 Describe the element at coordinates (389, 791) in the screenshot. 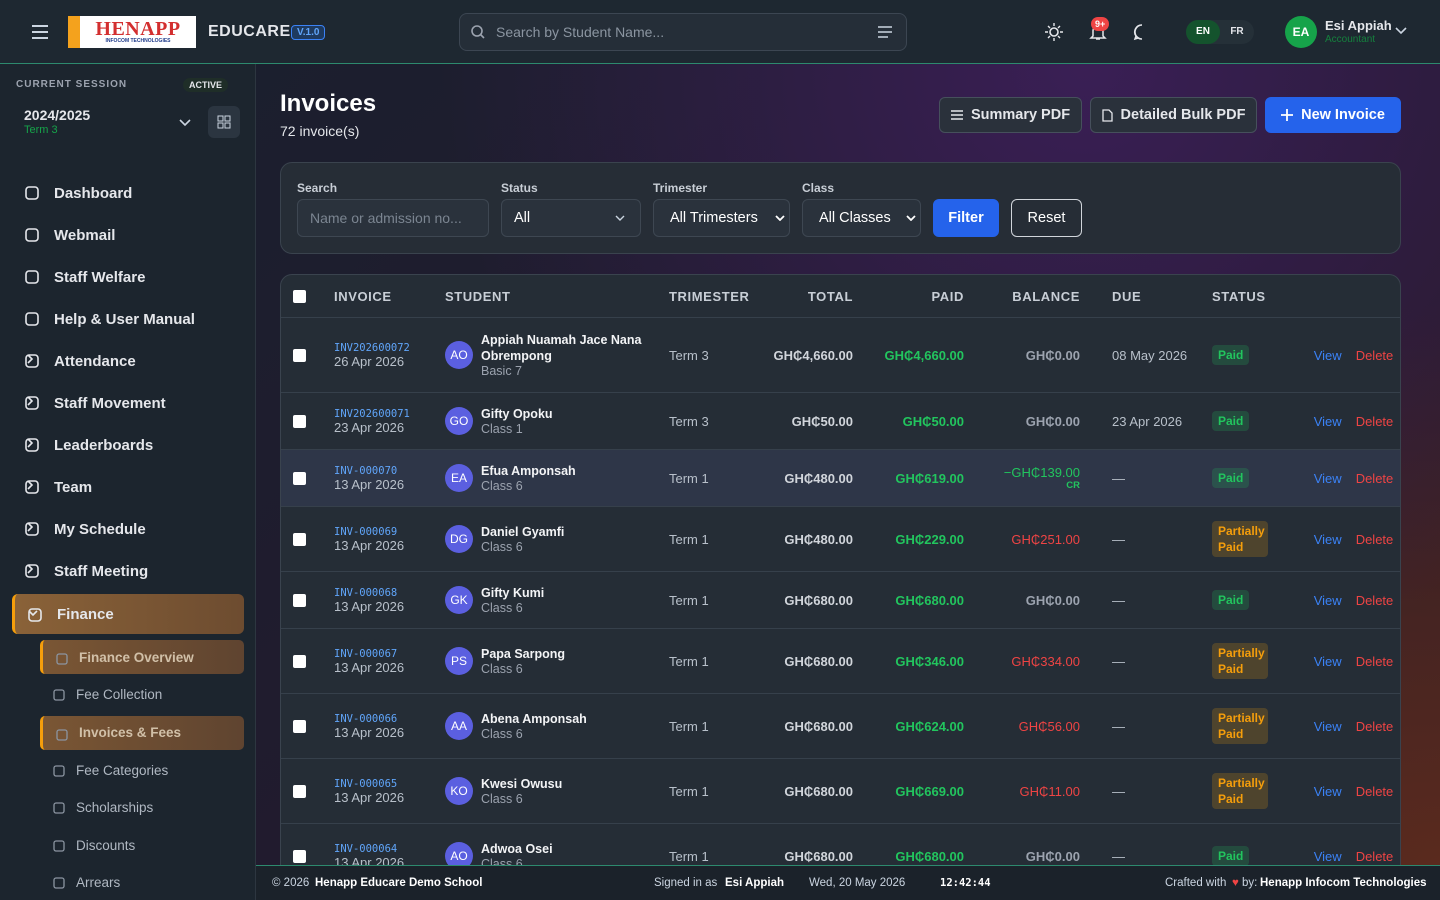

I see `cell: INV-000065 13 Apr 2026` at that location.